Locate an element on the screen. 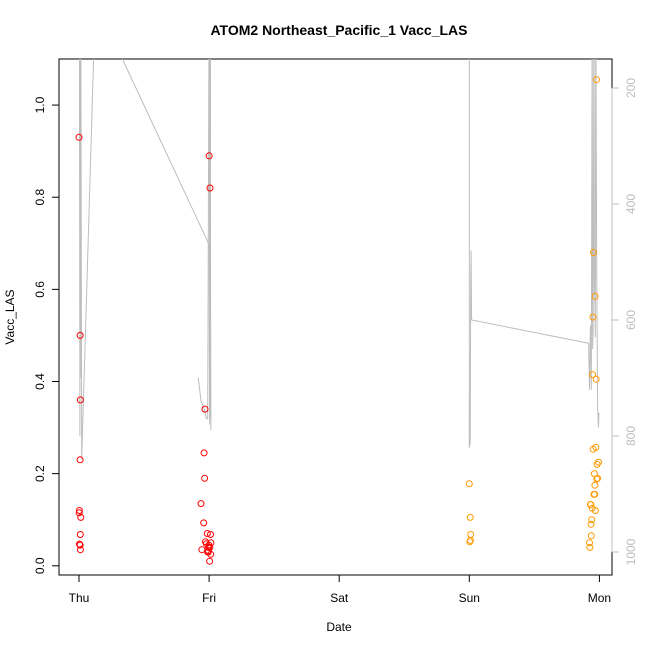 This screenshot has height=650, width=650. y-tick-label-0.8: 0.8 is located at coordinates (40, 197).